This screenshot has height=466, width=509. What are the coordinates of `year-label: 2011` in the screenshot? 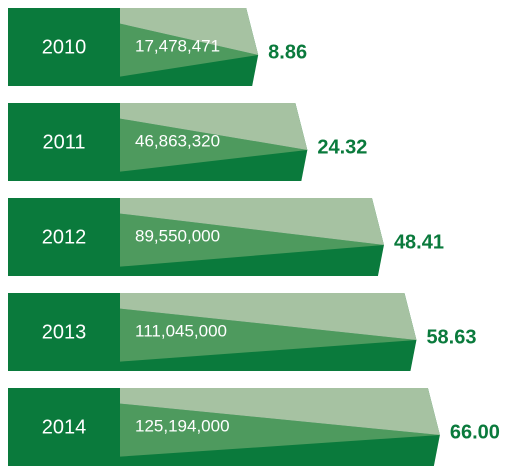 It's located at (63, 142).